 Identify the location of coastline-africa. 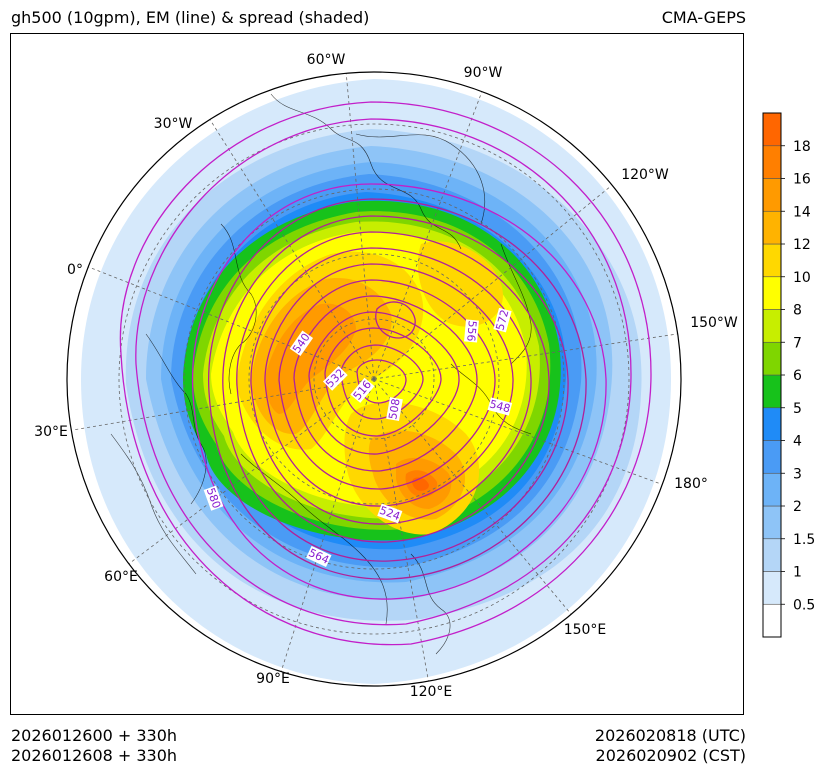
(153, 504).